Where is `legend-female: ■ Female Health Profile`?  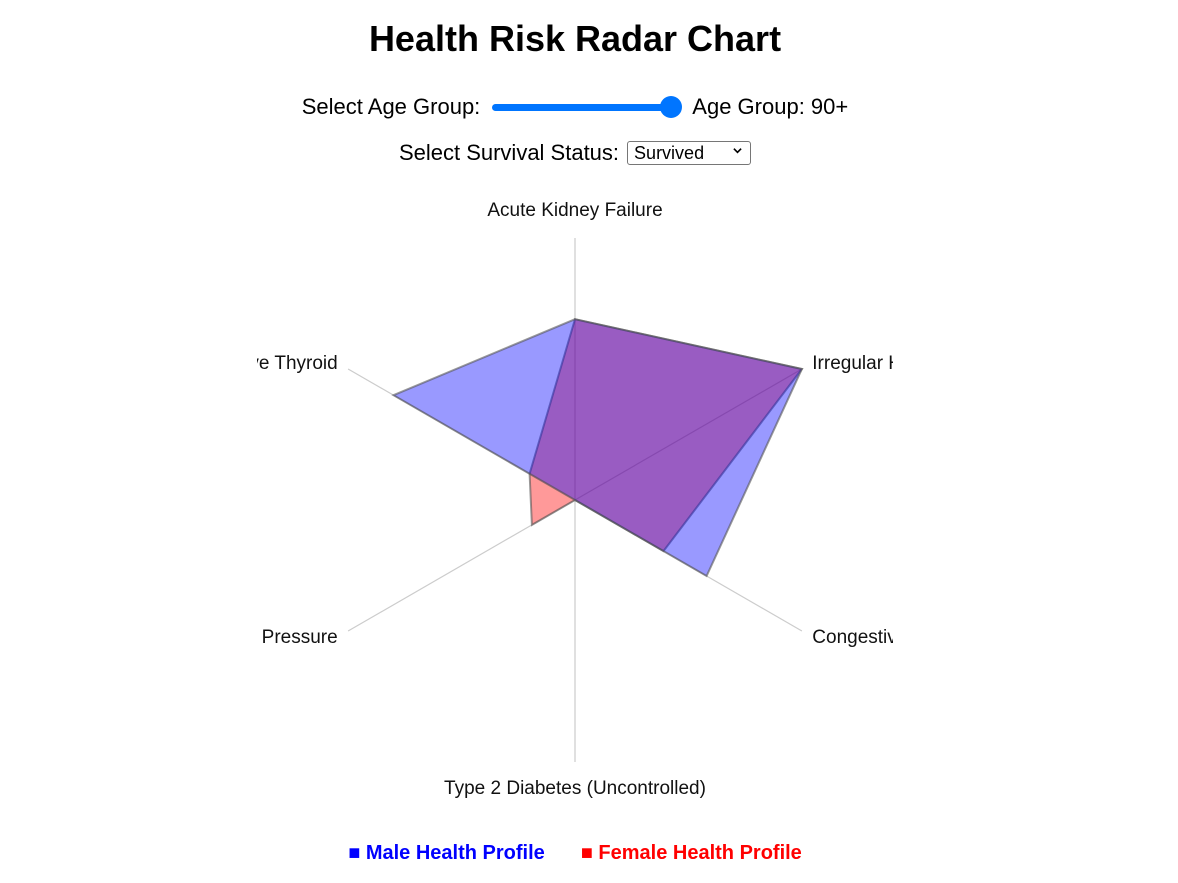 legend-female: ■ Female Health Profile is located at coordinates (691, 853).